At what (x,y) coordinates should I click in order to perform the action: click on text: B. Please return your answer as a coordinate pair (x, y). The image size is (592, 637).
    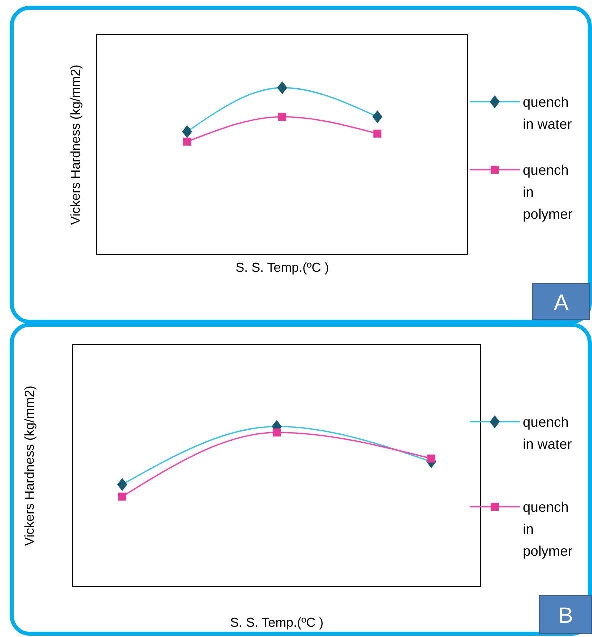
    Looking at the image, I should click on (566, 615).